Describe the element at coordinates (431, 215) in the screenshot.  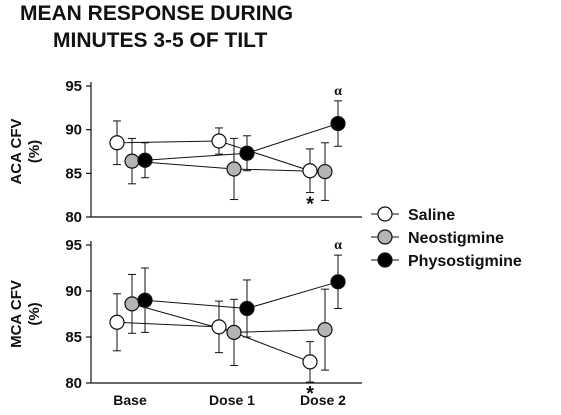
I see `legend-label: Saline` at that location.